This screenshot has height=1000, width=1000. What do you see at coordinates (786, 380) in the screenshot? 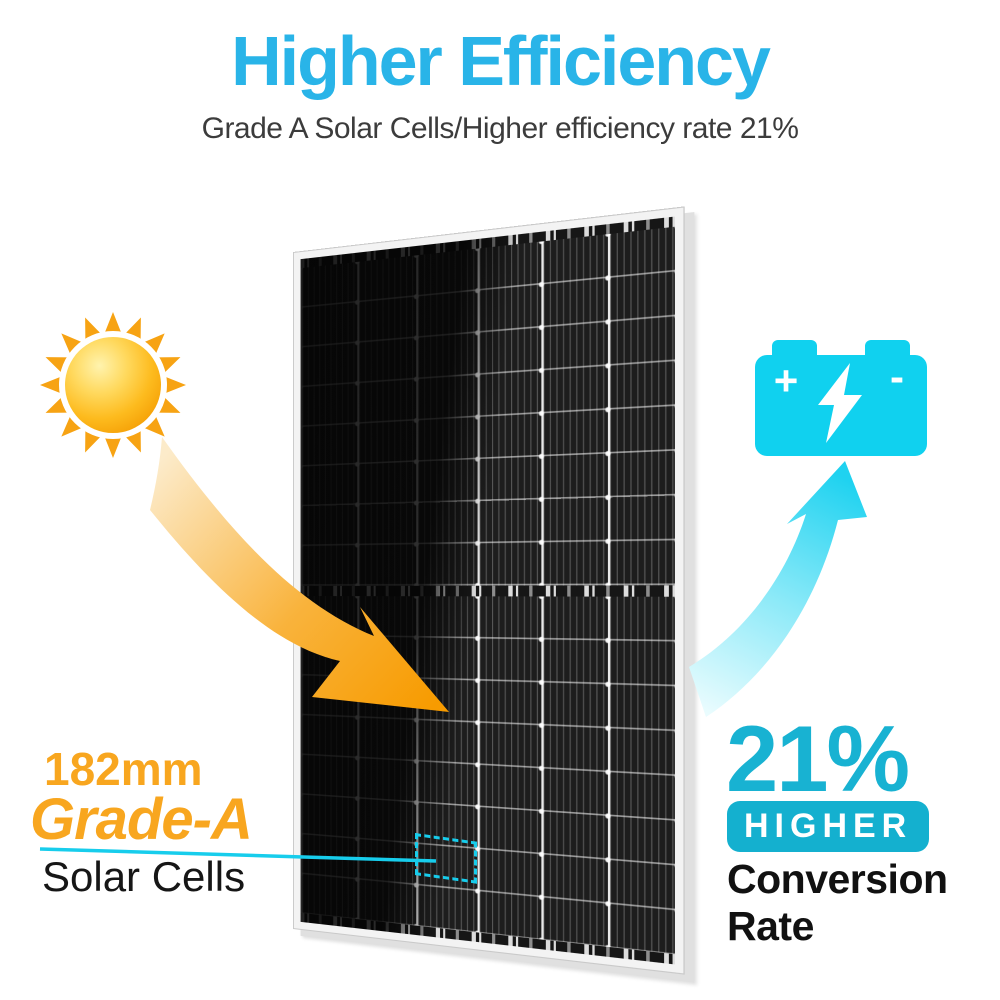
I see `plus-icon: +` at bounding box center [786, 380].